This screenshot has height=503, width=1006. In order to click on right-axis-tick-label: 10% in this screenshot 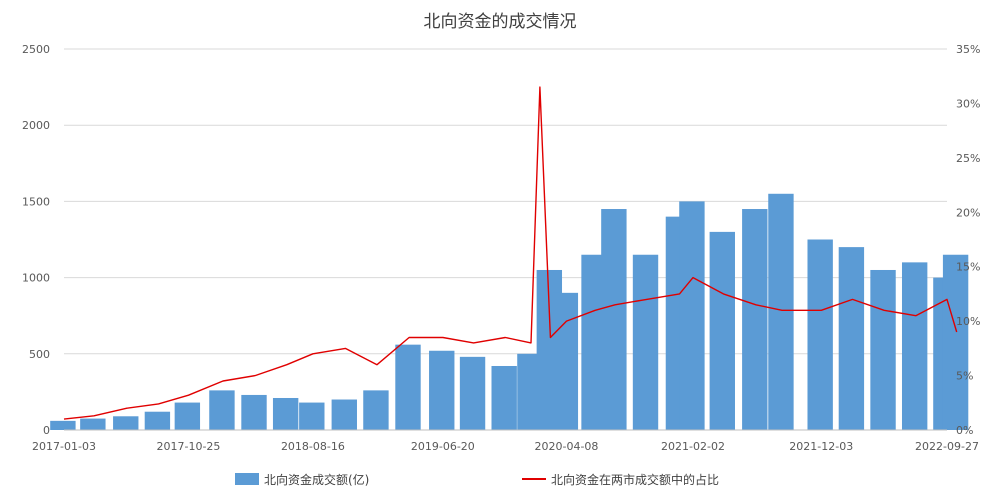, I will do `click(968, 321)`.